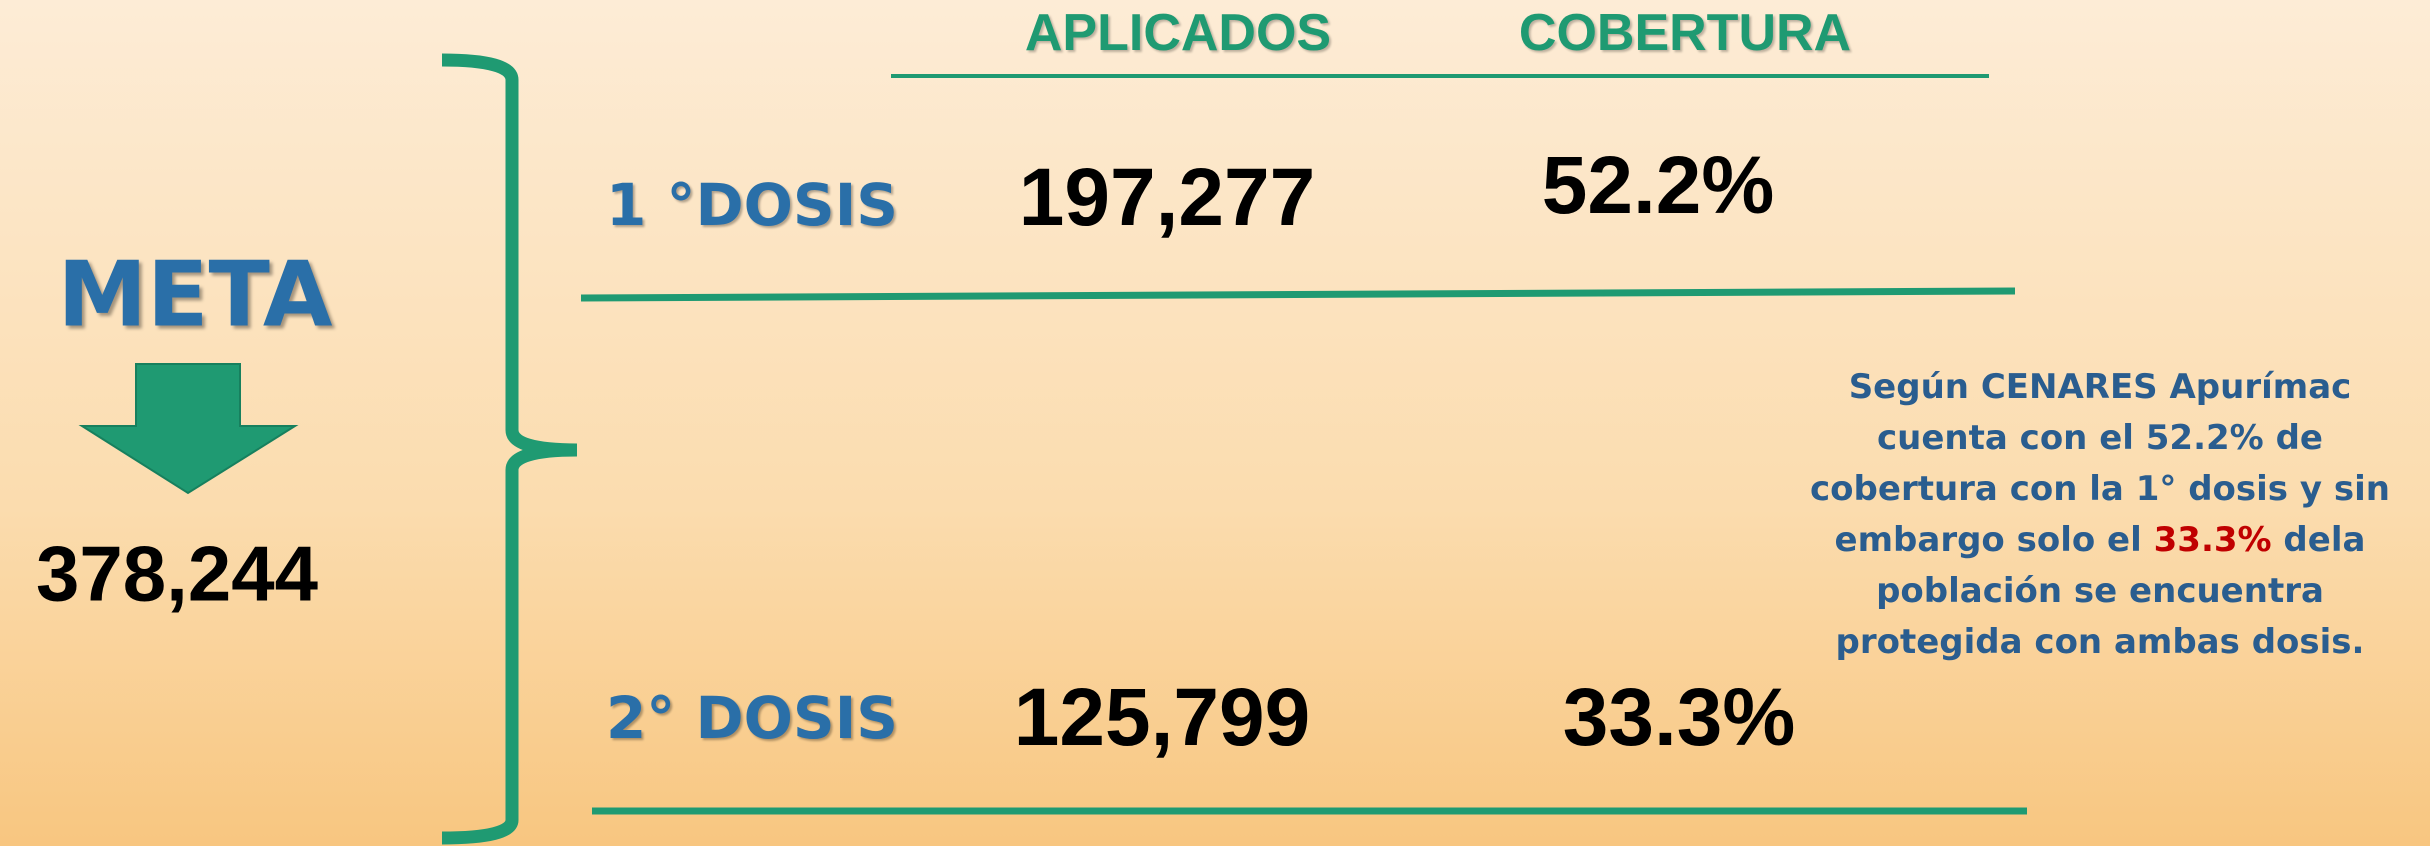  I want to click on row-label: 2° DOSIS, so click(752, 718).